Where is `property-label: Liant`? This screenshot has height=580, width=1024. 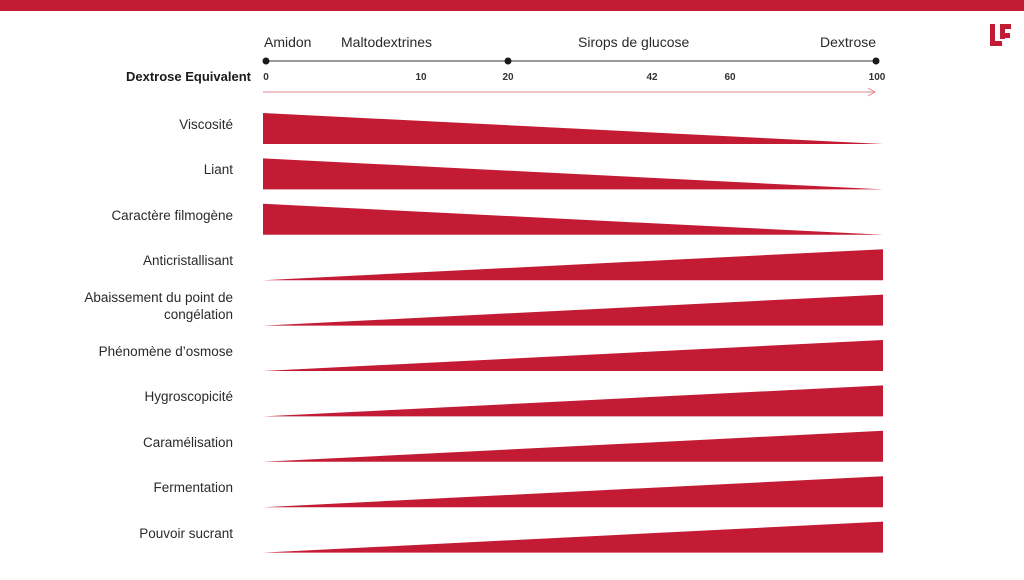 property-label: Liant is located at coordinates (218, 170).